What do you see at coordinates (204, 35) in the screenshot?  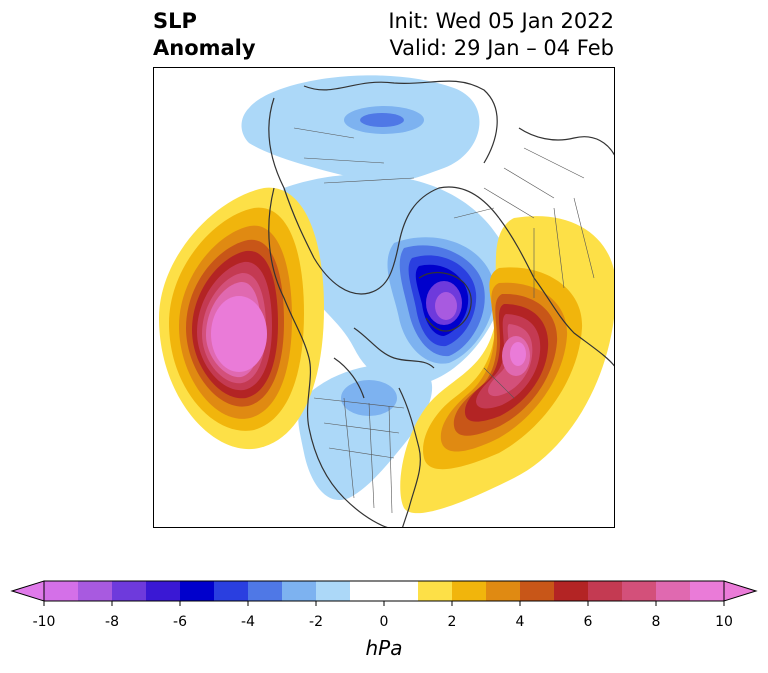 I see `map-title: SLP Anomaly` at bounding box center [204, 35].